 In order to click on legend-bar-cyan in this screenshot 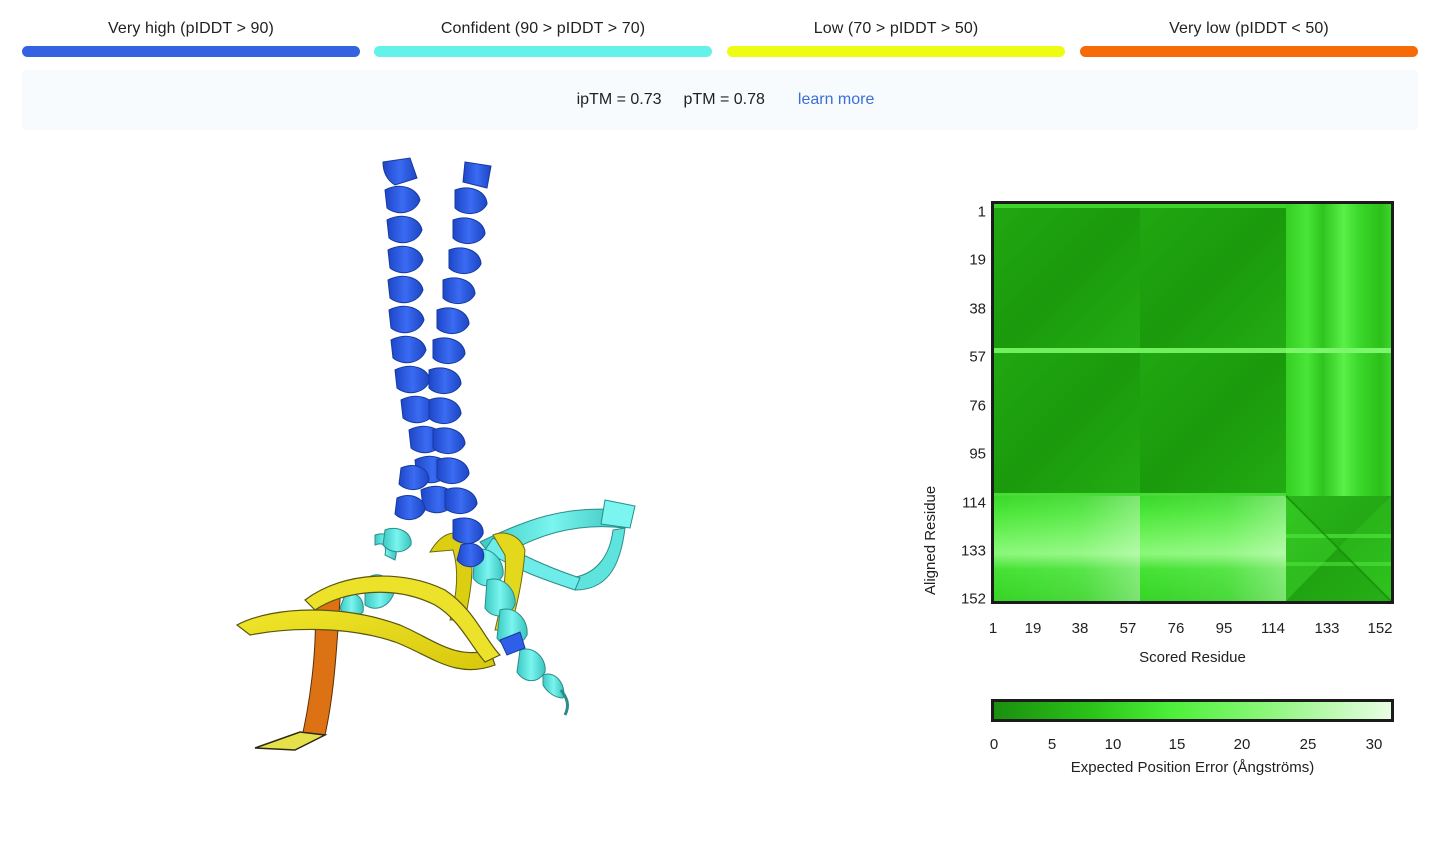, I will do `click(543, 51)`.